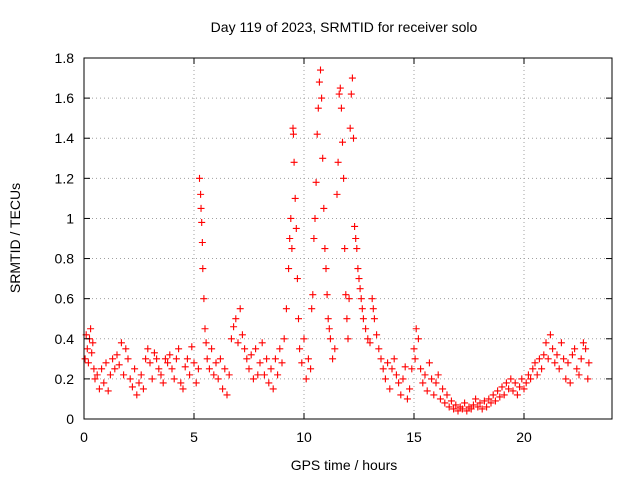 The width and height of the screenshot is (640, 480). What do you see at coordinates (65, 98) in the screenshot?
I see `y-tick-label: 1.6` at bounding box center [65, 98].